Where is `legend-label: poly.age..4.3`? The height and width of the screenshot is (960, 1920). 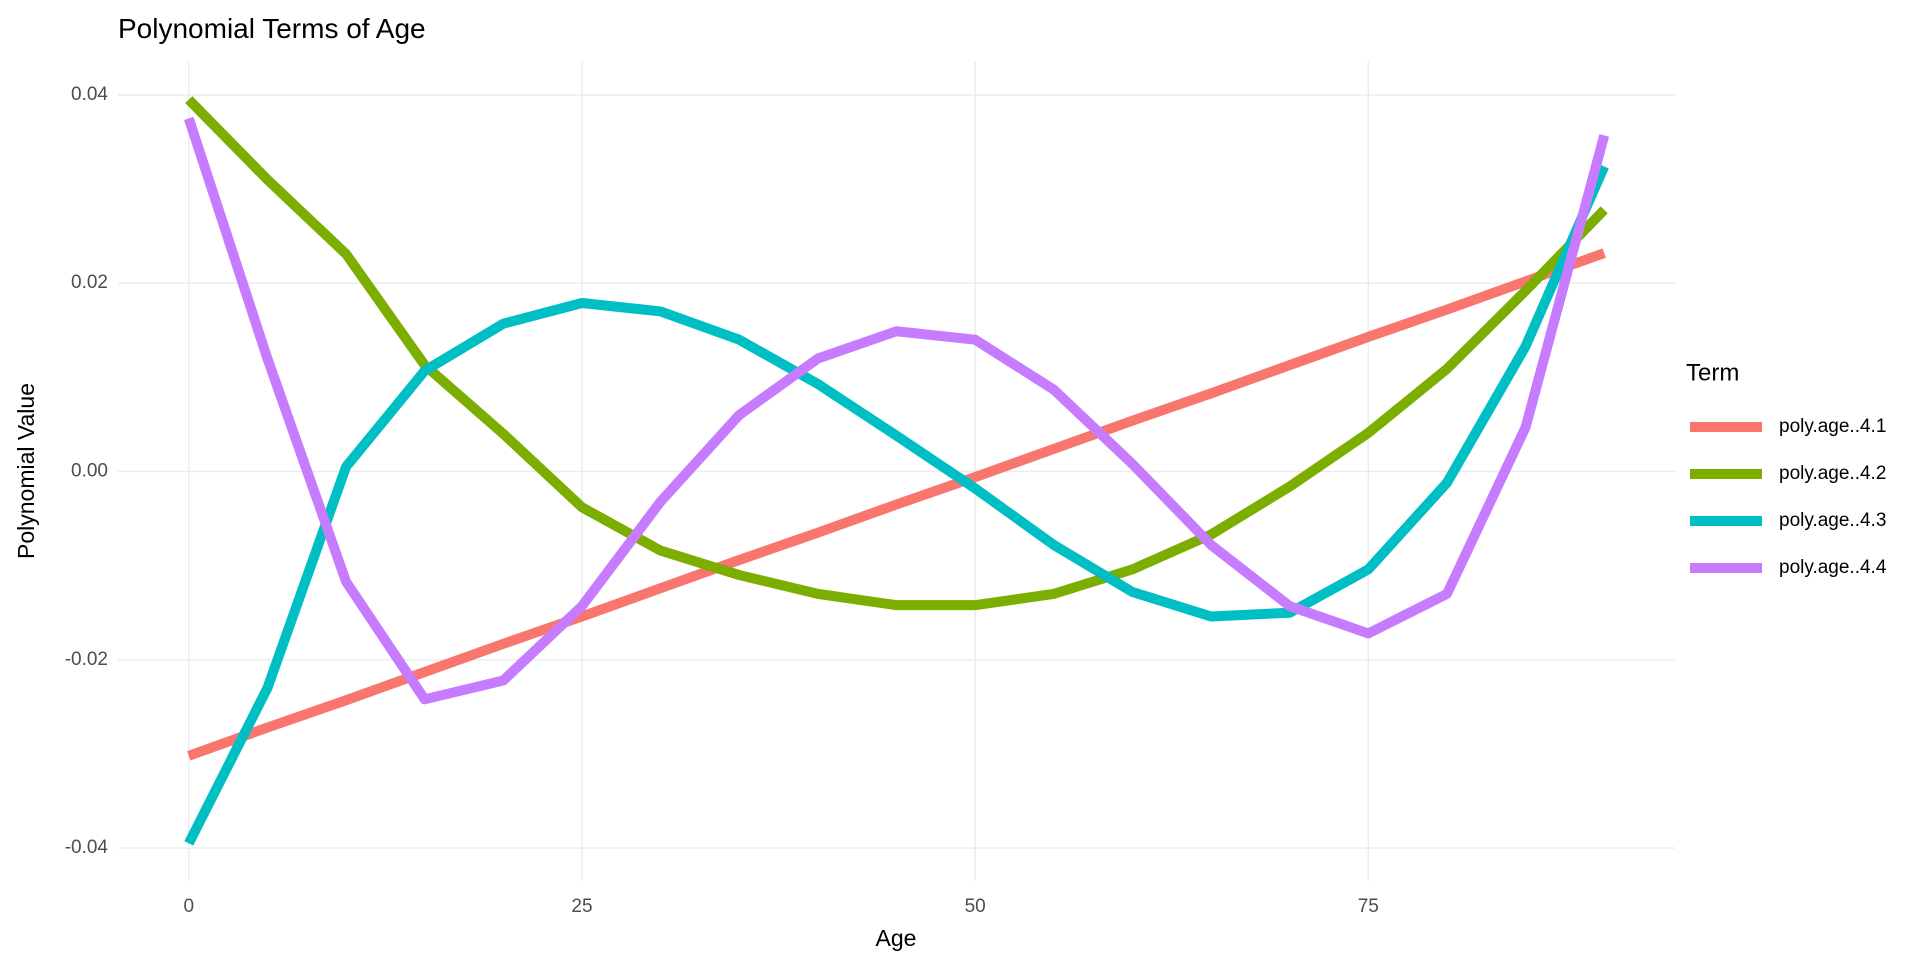
legend-label: poly.age..4.3 is located at coordinates (1832, 520).